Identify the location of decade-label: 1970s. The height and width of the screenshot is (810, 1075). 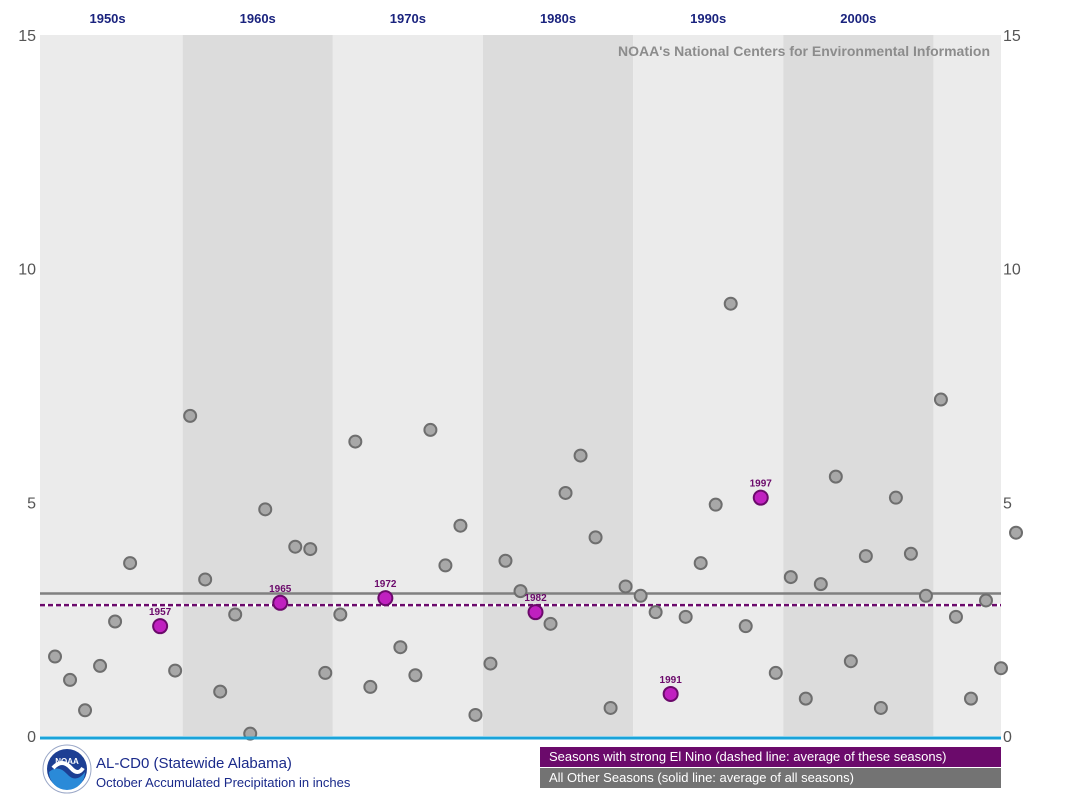
(408, 18).